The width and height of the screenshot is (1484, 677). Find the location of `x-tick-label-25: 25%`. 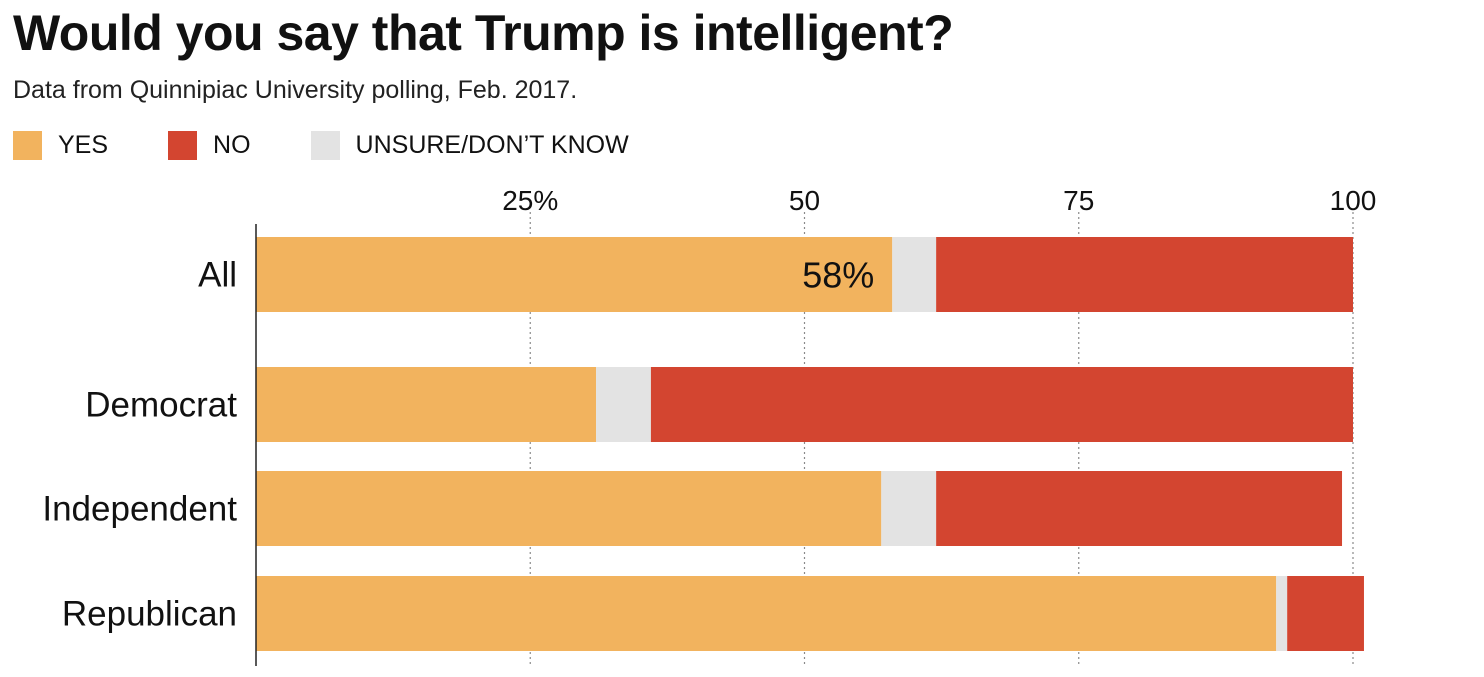

x-tick-label-25: 25% is located at coordinates (530, 200).